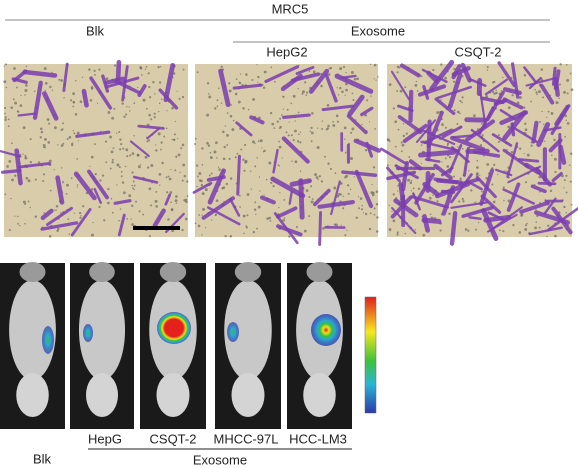  I want to click on signal, so click(233, 332).